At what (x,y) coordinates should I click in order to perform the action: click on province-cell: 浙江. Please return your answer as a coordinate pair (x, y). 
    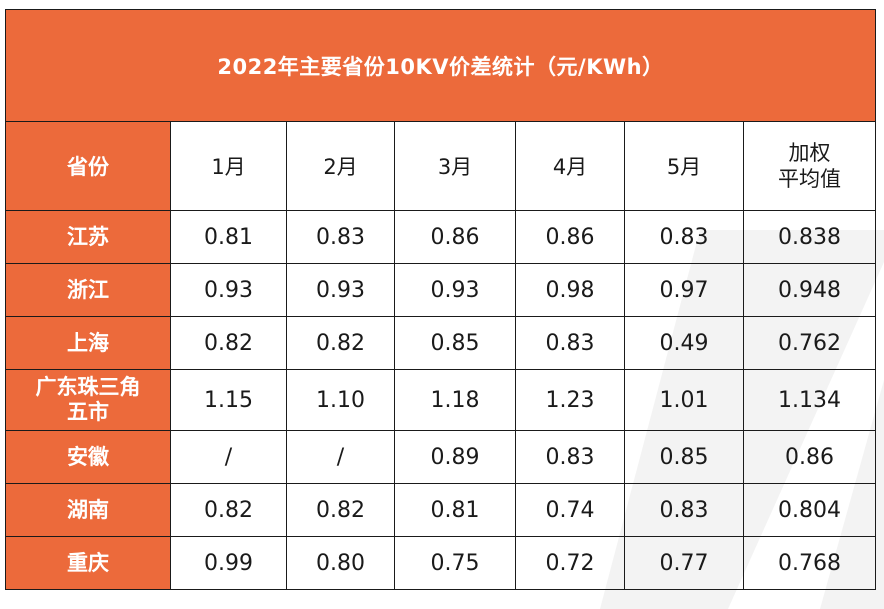
    Looking at the image, I should click on (88, 290).